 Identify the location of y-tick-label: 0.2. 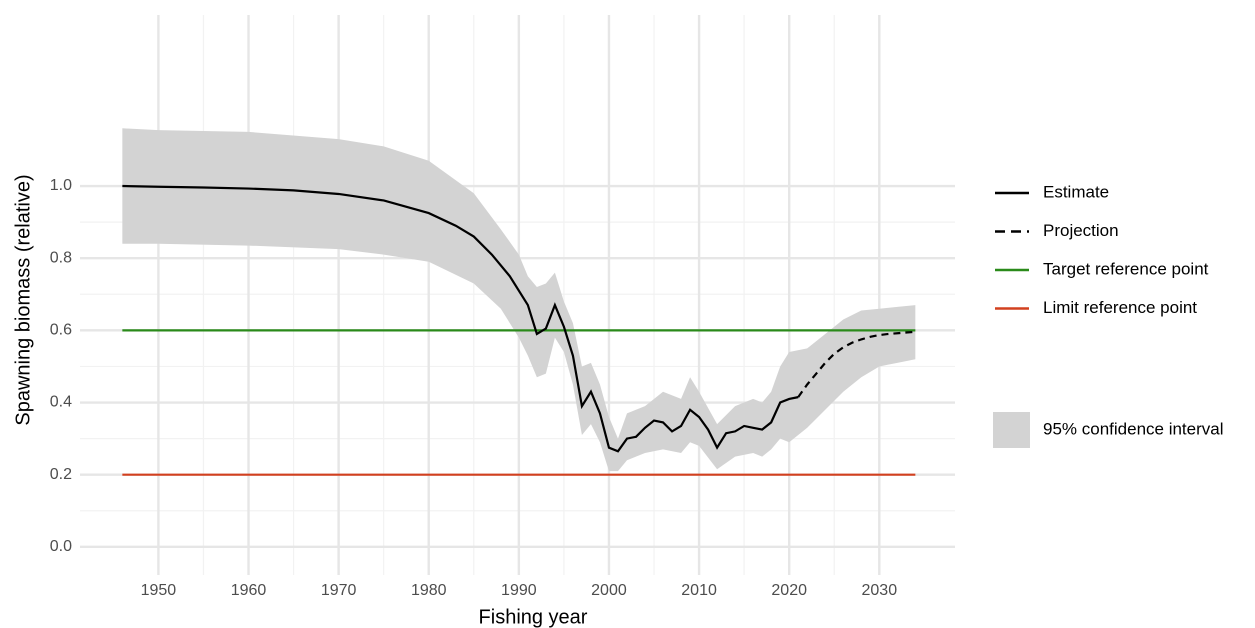
(61, 474).